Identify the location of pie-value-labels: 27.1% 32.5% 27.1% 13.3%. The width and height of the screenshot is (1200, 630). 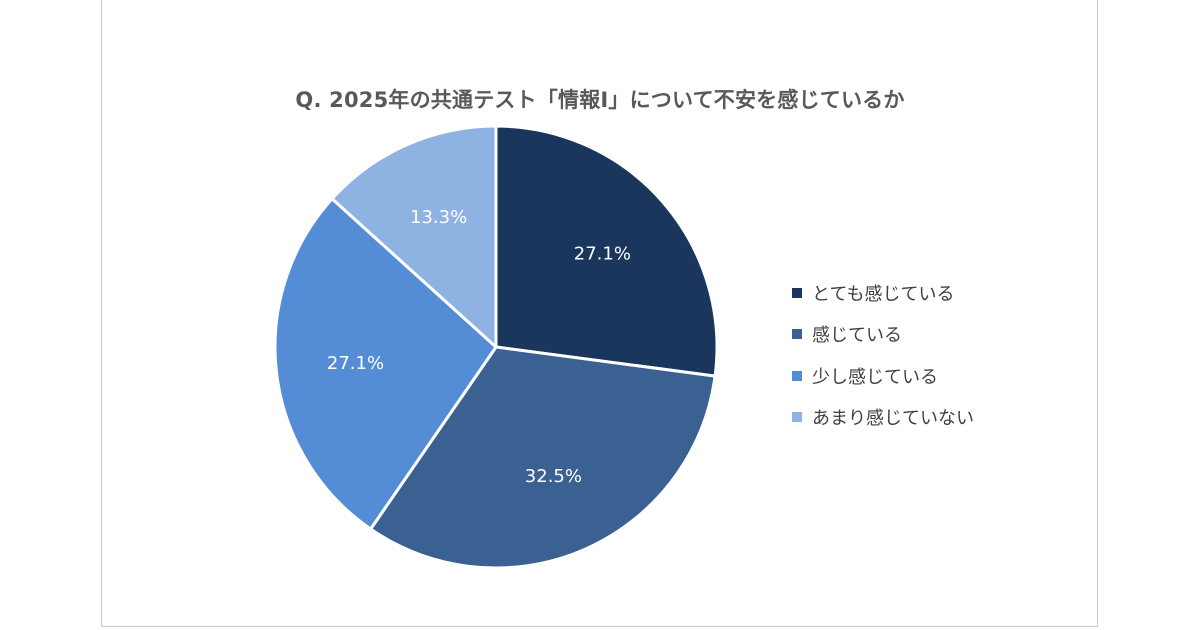
(479, 347).